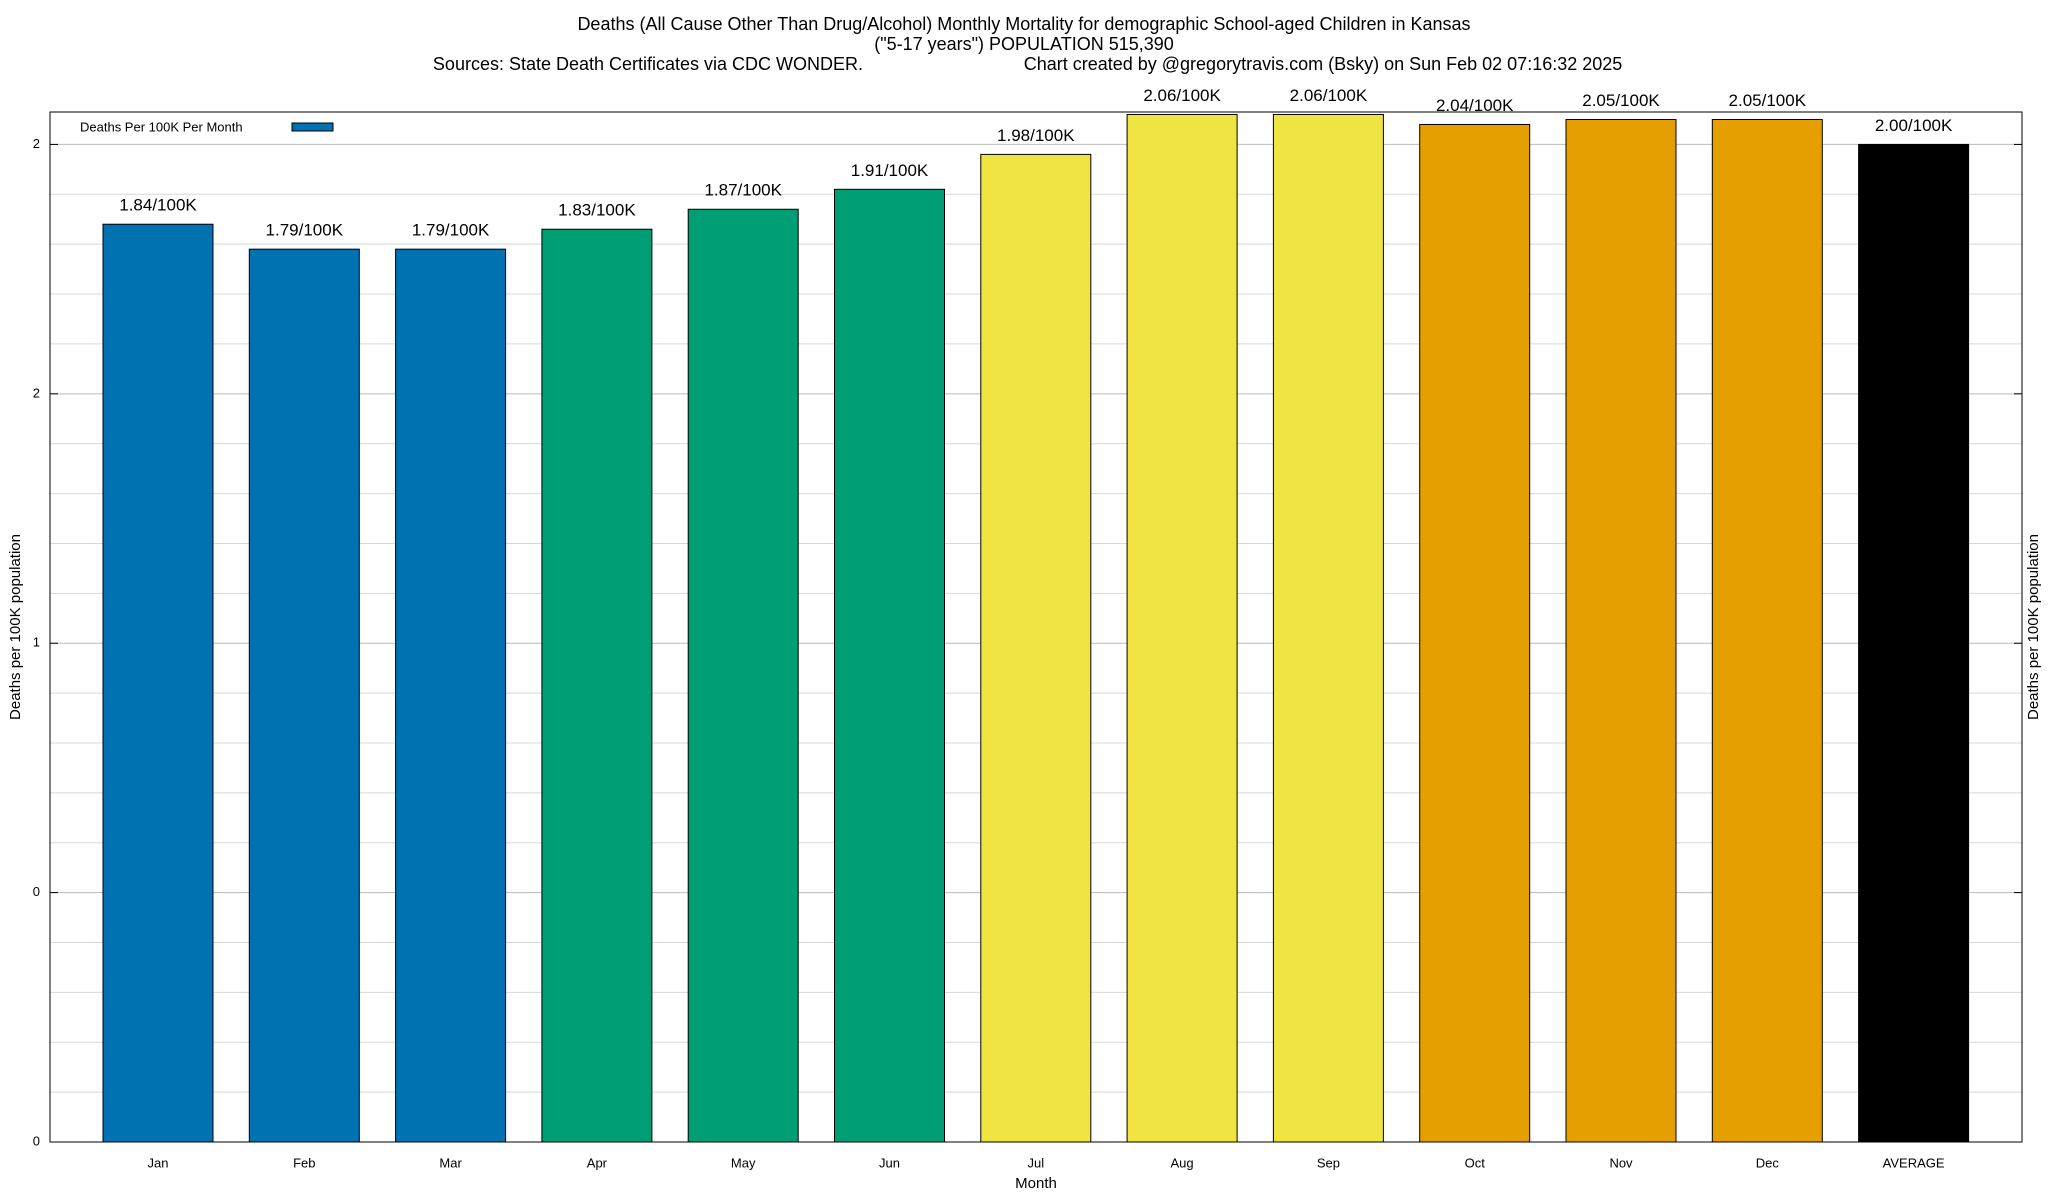  What do you see at coordinates (1024, 44) in the screenshot?
I see `chart-subtitle: ("5-17 years") POPULATION 515,390` at bounding box center [1024, 44].